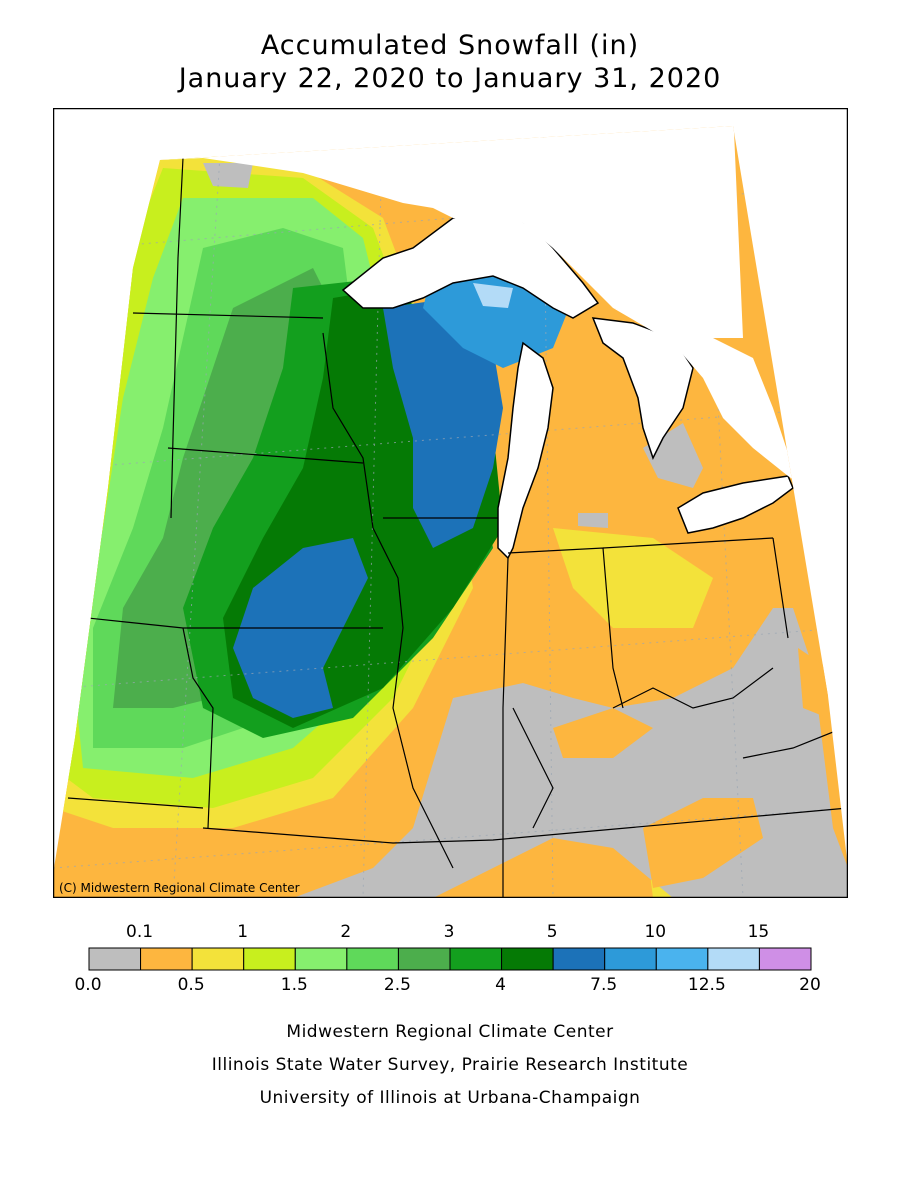  Describe the element at coordinates (706, 985) in the screenshot. I see `legend-bottom-label: 12.5` at that location.